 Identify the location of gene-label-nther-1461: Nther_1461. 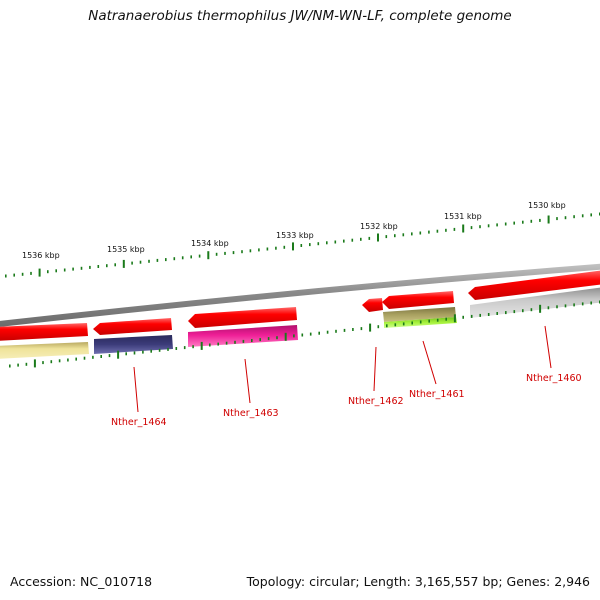
(437, 394).